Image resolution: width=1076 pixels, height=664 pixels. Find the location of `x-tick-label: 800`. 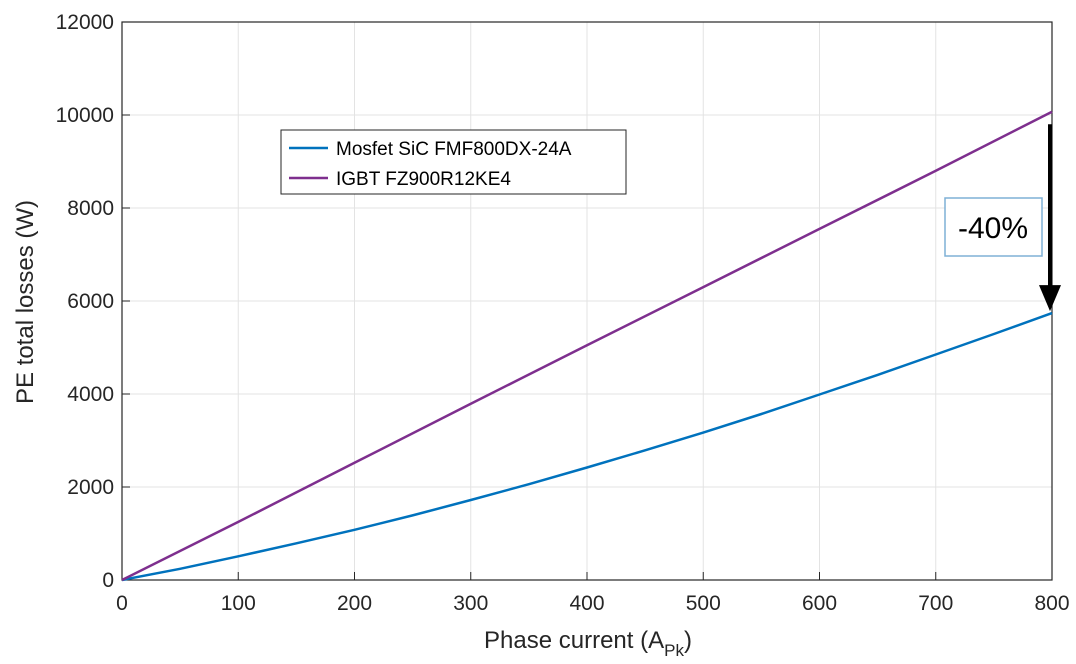

x-tick-label: 800 is located at coordinates (1051, 603).